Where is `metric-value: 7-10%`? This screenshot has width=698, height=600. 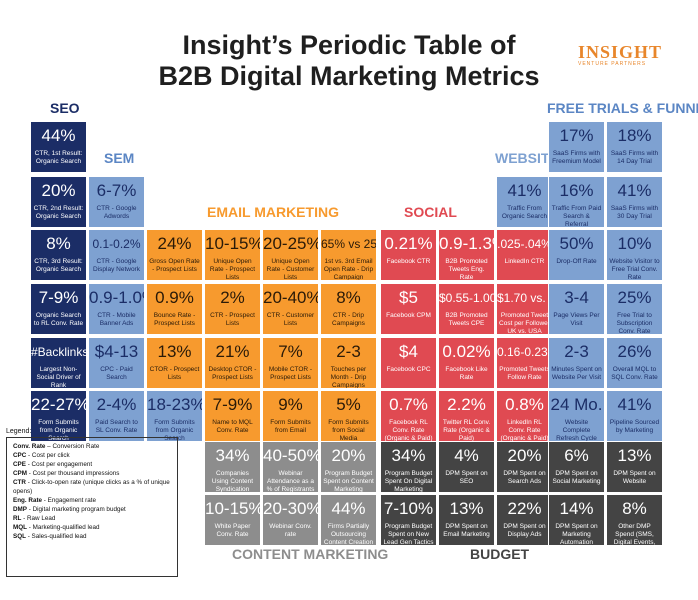
metric-value: 7-10% is located at coordinates (408, 508).